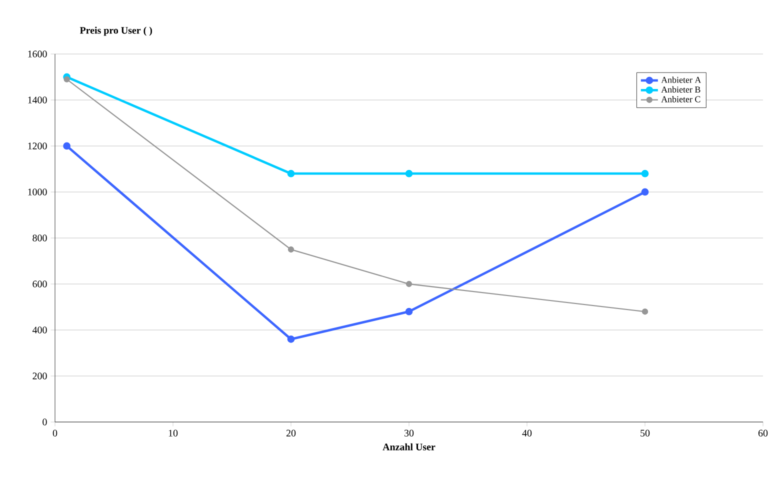 This screenshot has width=771, height=482. Describe the element at coordinates (39, 376) in the screenshot. I see `y-tick-label: 200` at that location.